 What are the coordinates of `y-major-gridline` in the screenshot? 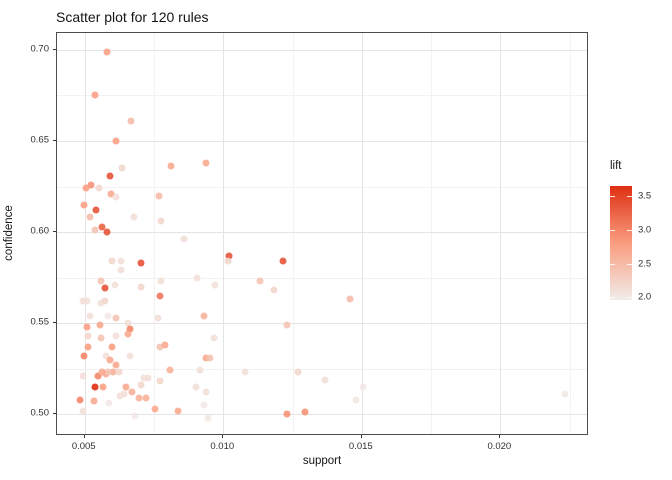 It's located at (322, 324).